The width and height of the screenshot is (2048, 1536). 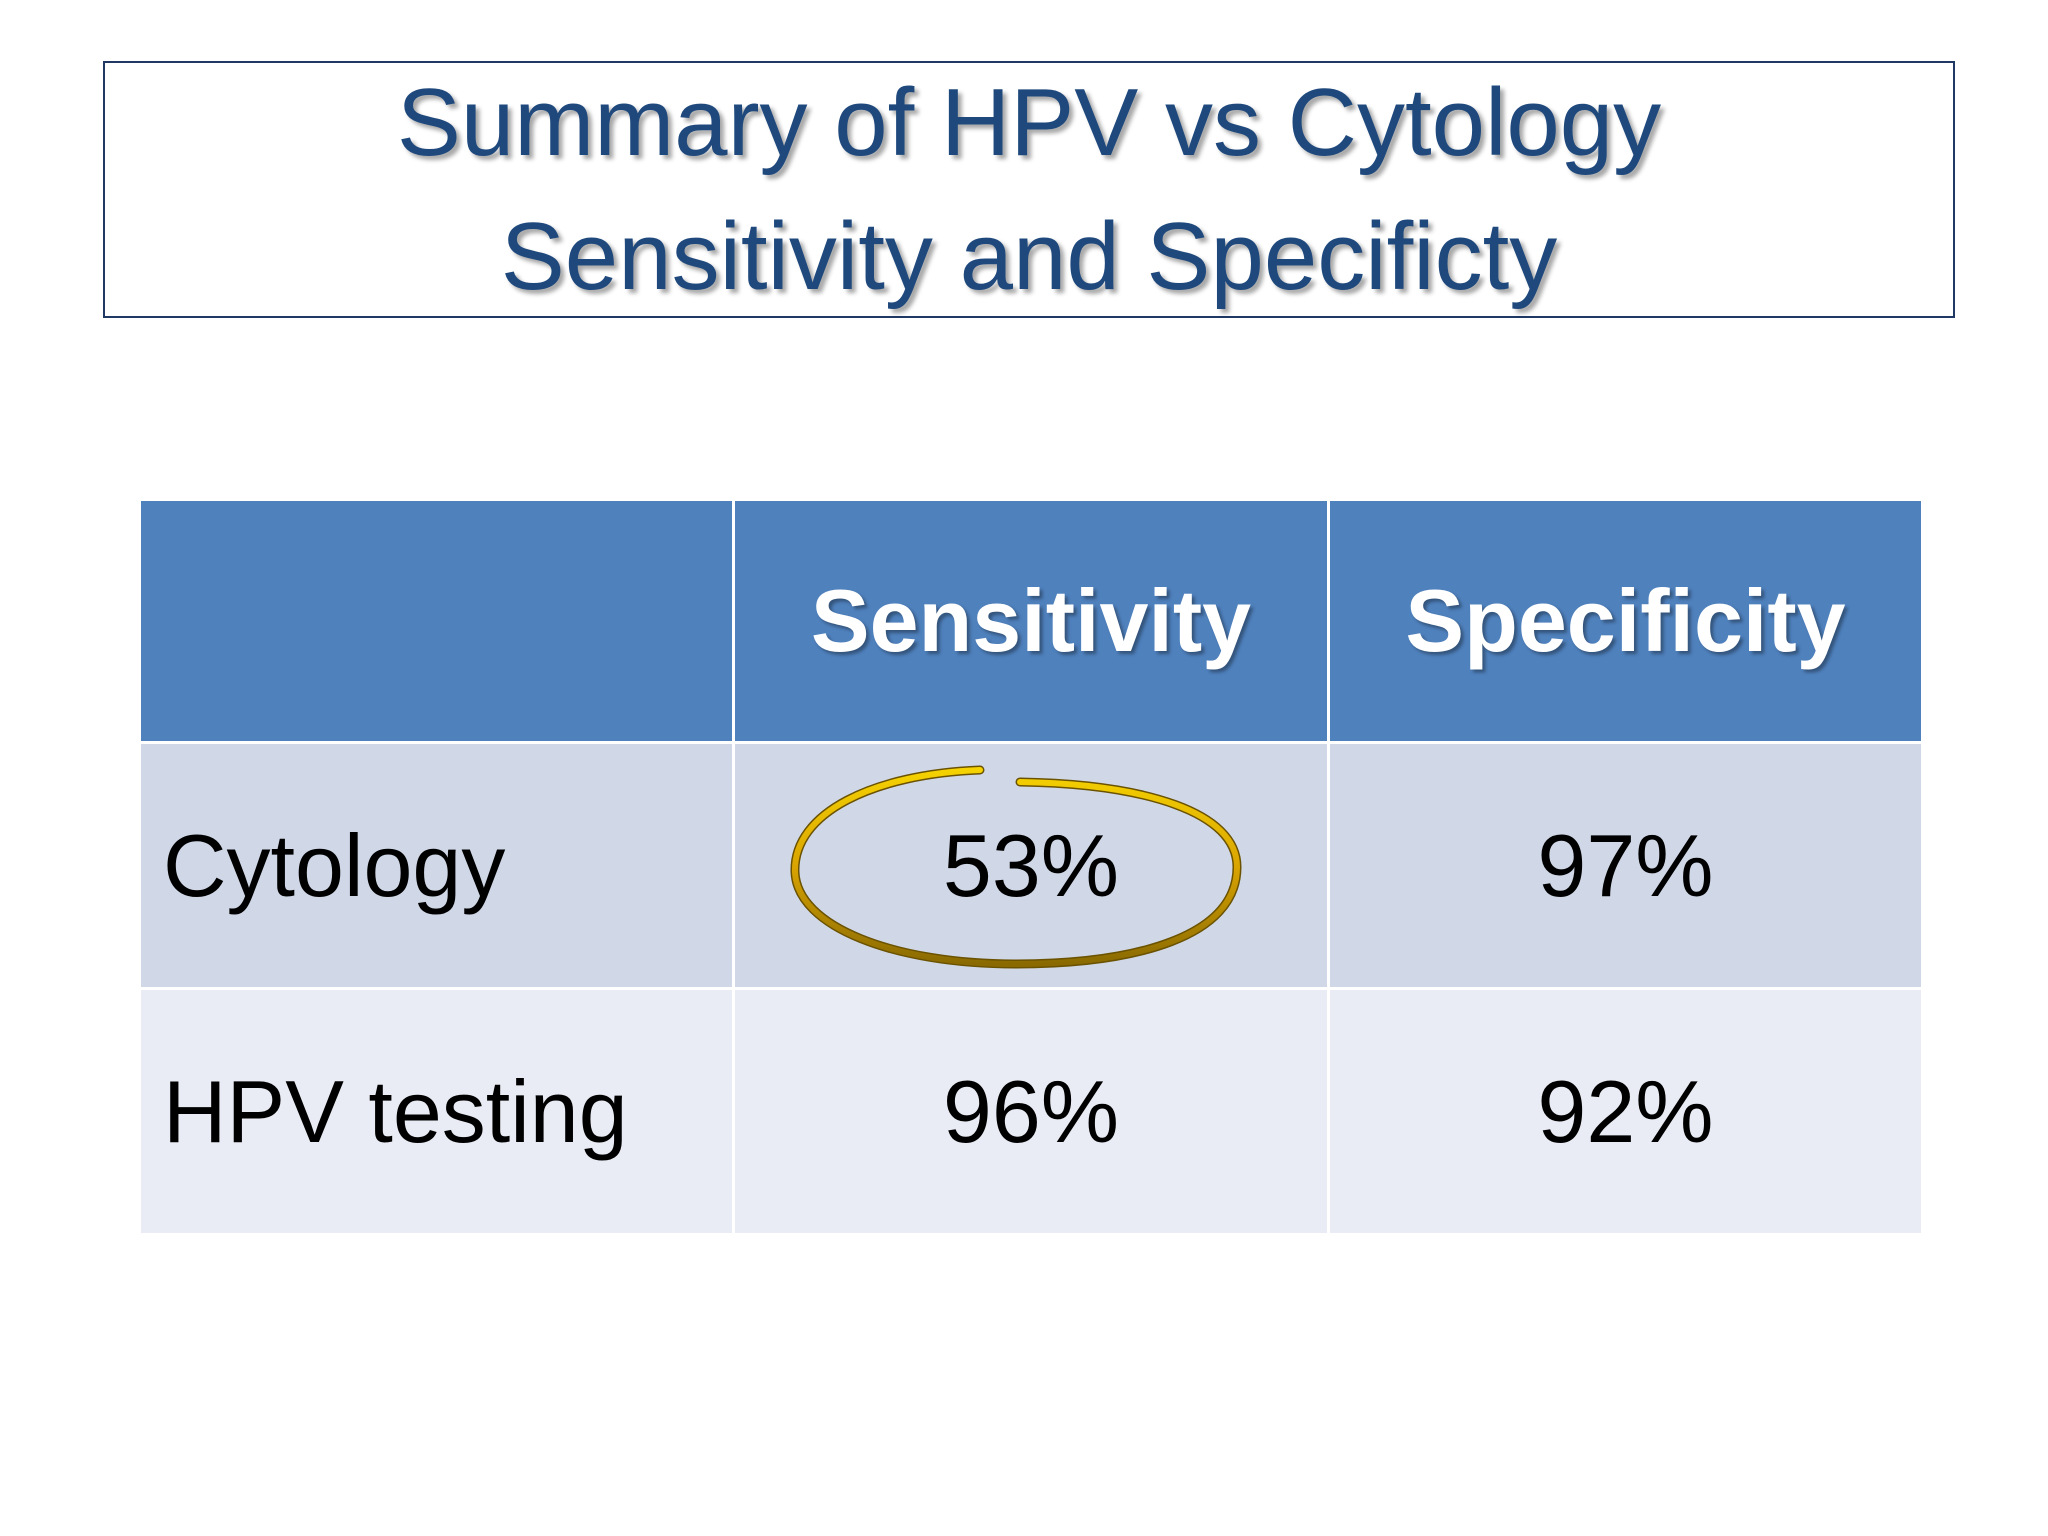 I want to click on table-header-row: Sensitivity Specificity, so click(x=1031, y=621).